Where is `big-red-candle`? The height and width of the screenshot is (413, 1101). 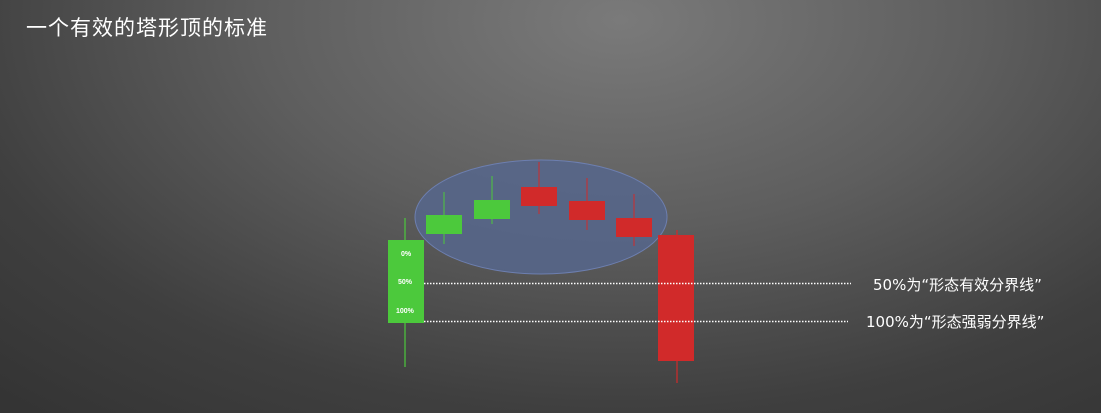
big-red-candle is located at coordinates (676, 306).